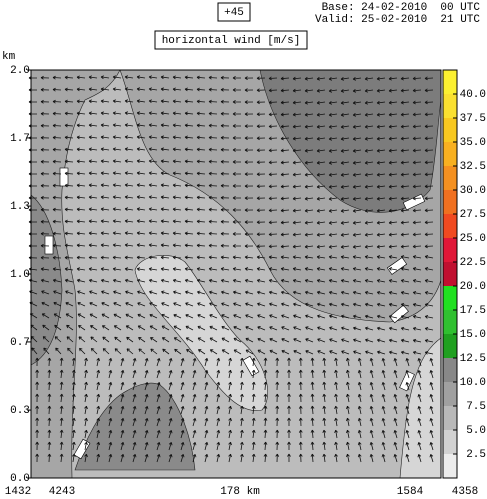  Describe the element at coordinates (473, 191) in the screenshot. I see `colorbar-tick-label: 30.0` at that location.